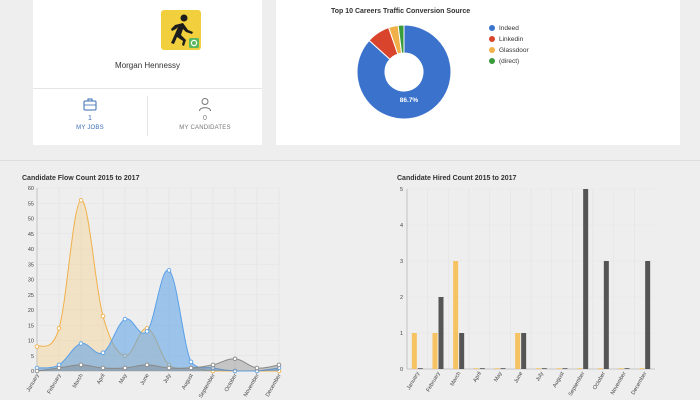 Image resolution: width=700 pixels, height=400 pixels. I want to click on pie-slice-direct, so click(401, 39).